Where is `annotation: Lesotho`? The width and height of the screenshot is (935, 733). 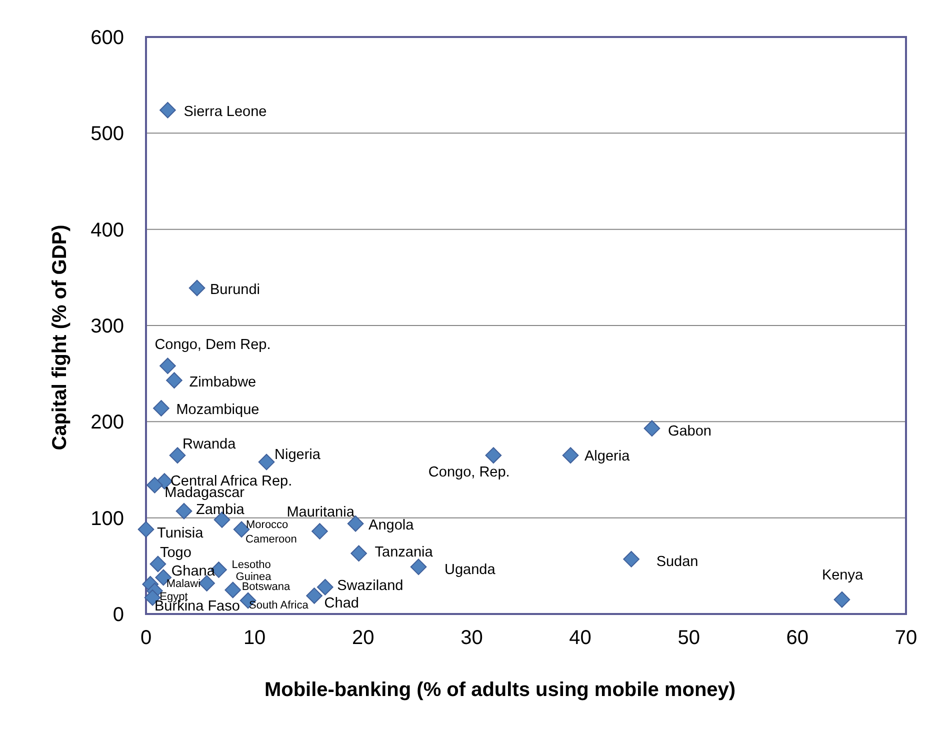
annotation: Lesotho is located at coordinates (251, 564).